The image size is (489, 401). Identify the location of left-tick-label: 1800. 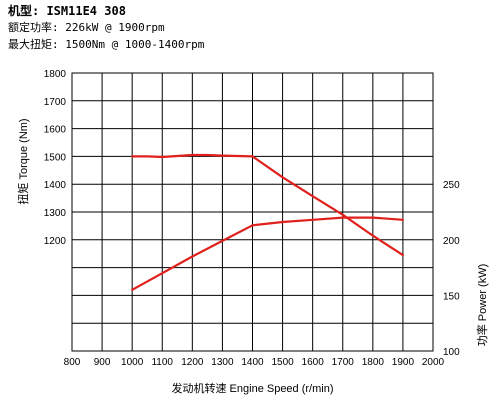
(55, 74).